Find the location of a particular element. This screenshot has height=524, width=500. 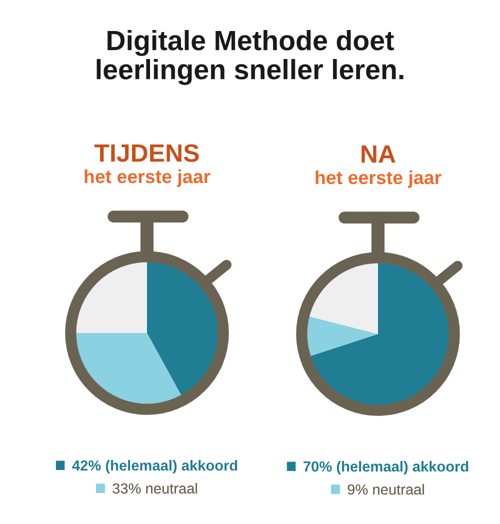

text: Digitale Methode doet leerlingen sneller leren. is located at coordinates (250, 58).